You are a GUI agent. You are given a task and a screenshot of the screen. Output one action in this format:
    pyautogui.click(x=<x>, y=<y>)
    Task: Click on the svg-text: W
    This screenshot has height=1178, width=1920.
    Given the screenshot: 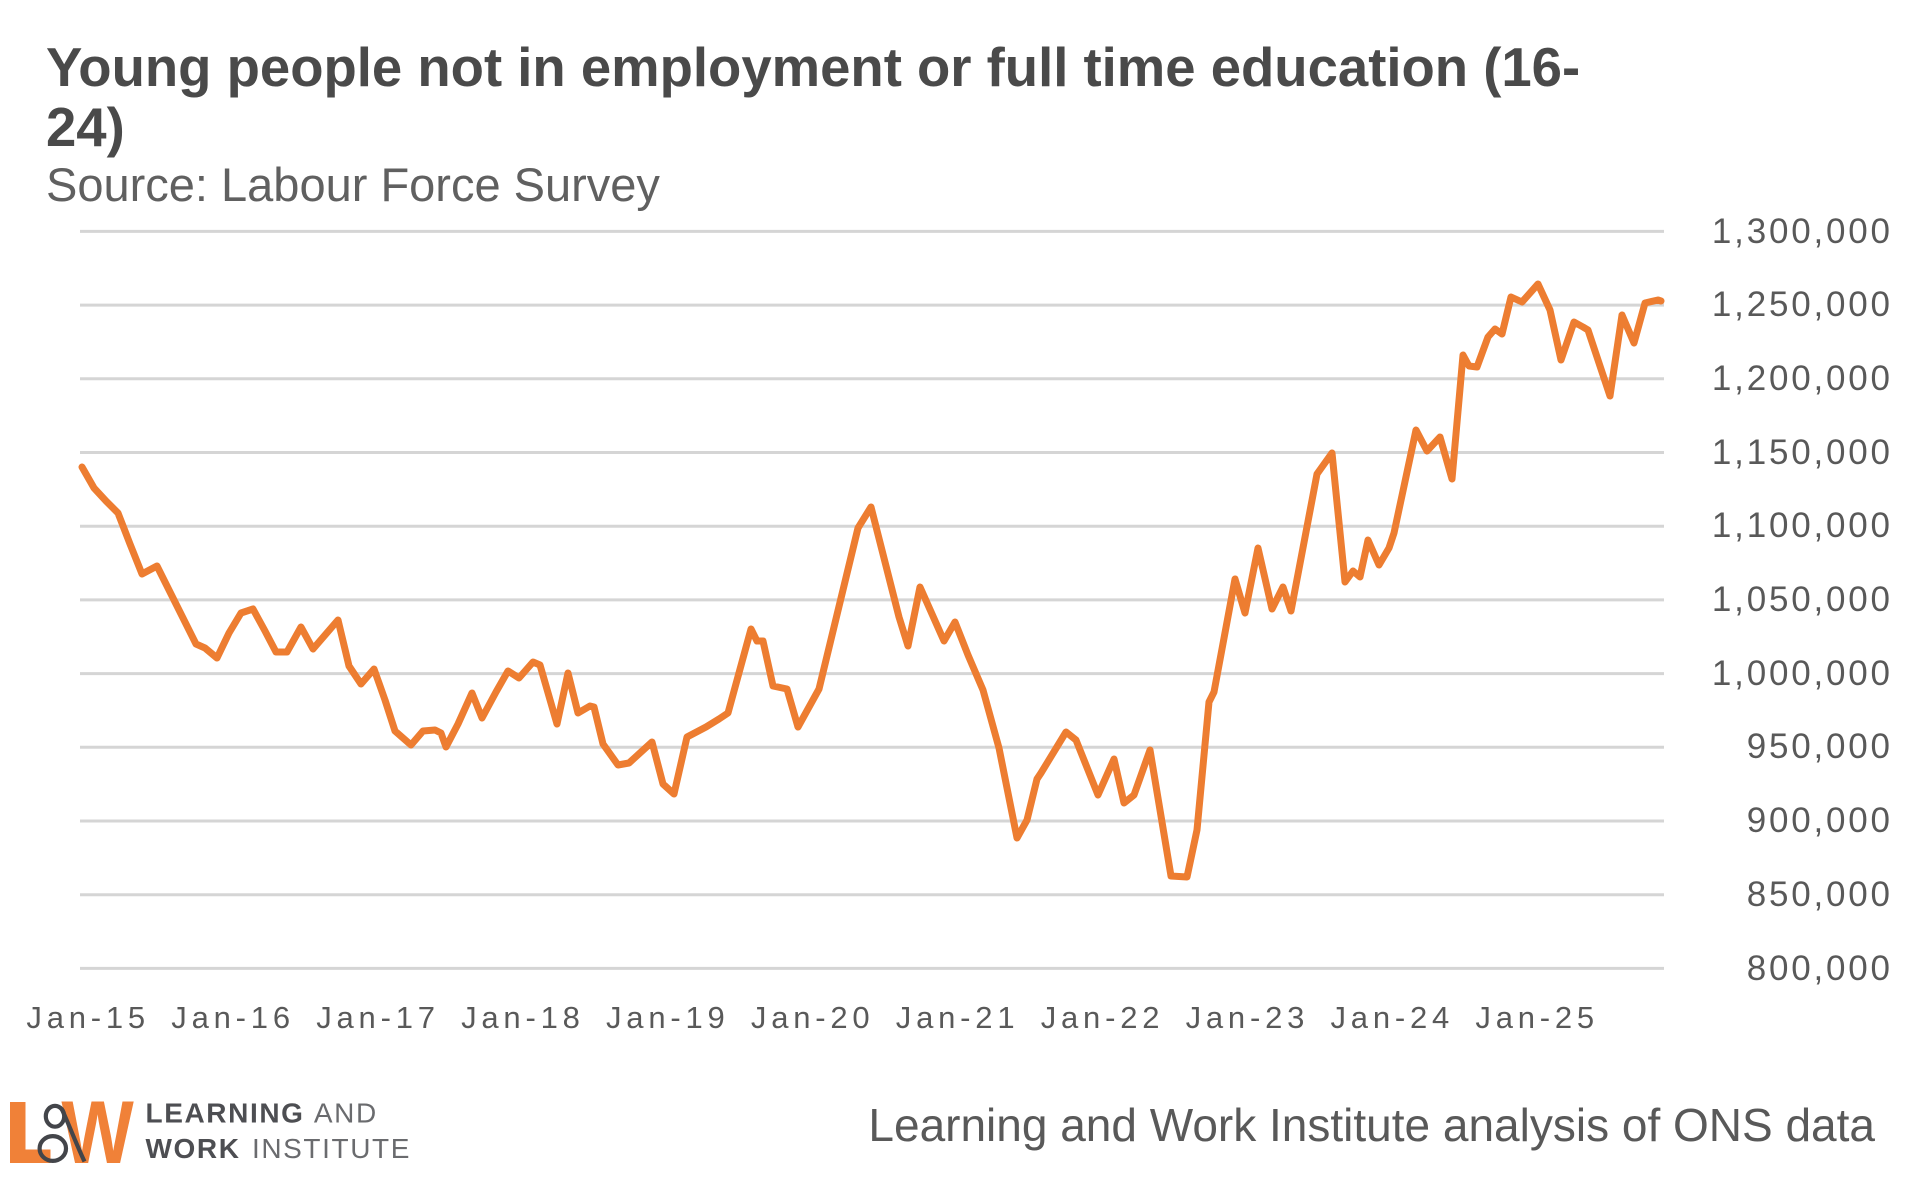 What is the action you would take?
    pyautogui.click(x=97, y=1130)
    